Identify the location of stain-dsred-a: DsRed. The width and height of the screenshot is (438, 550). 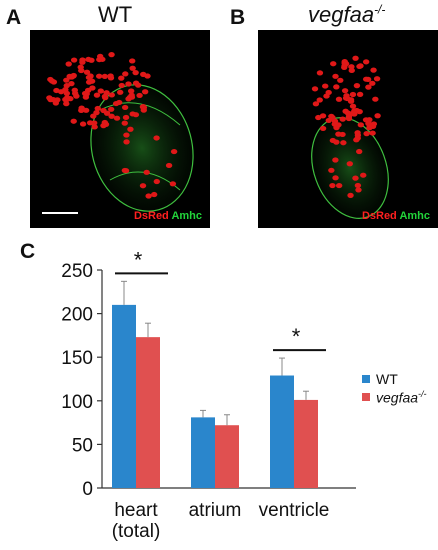
(151, 216).